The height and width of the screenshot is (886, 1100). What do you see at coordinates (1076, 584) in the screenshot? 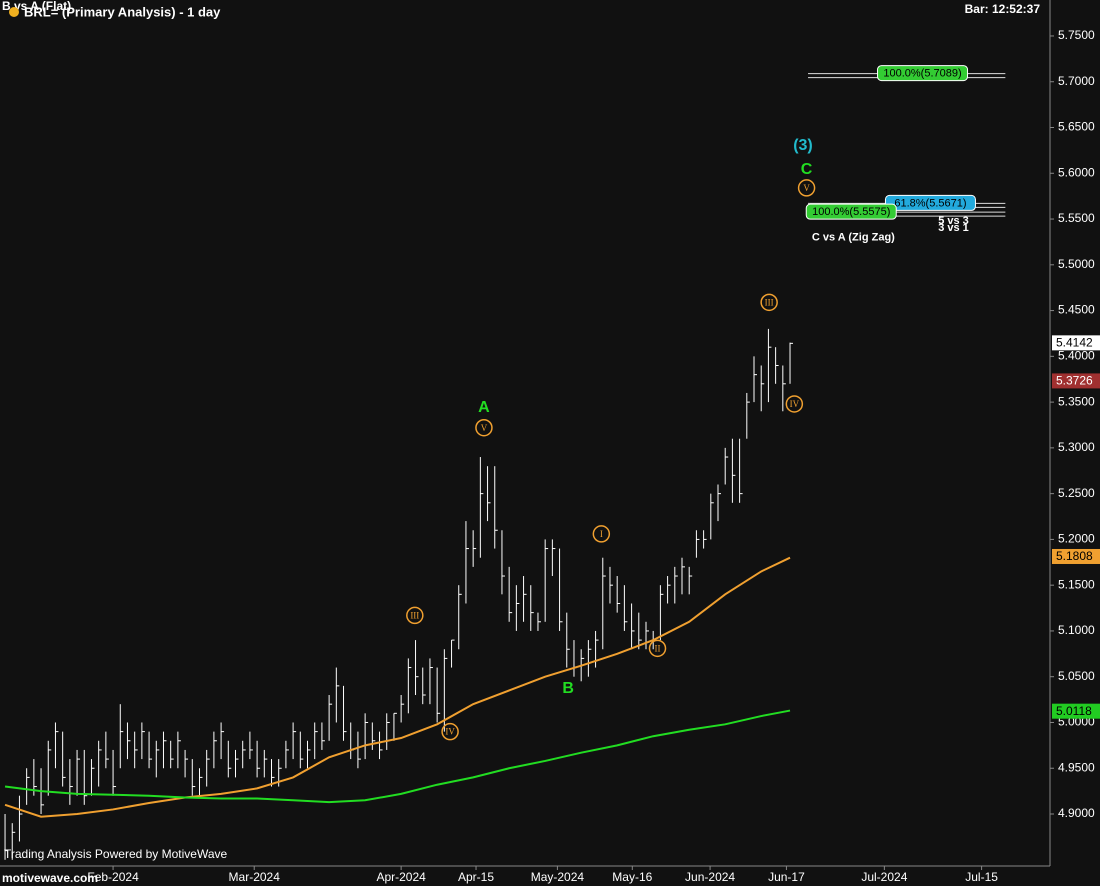
I see `y-tick-label: 5.1500` at bounding box center [1076, 584].